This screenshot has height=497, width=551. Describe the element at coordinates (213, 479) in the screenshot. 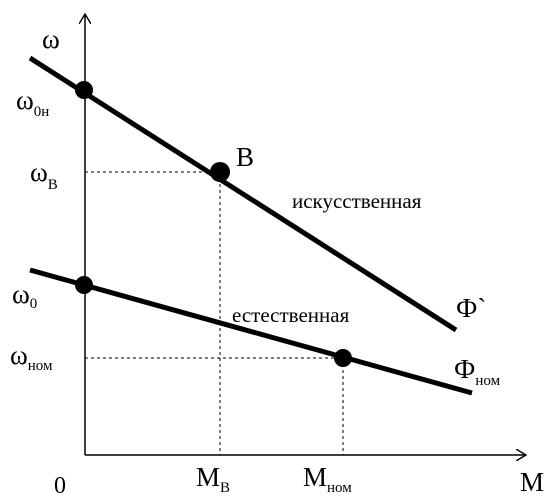

I see `x-tick-m-b: MВ` at that location.